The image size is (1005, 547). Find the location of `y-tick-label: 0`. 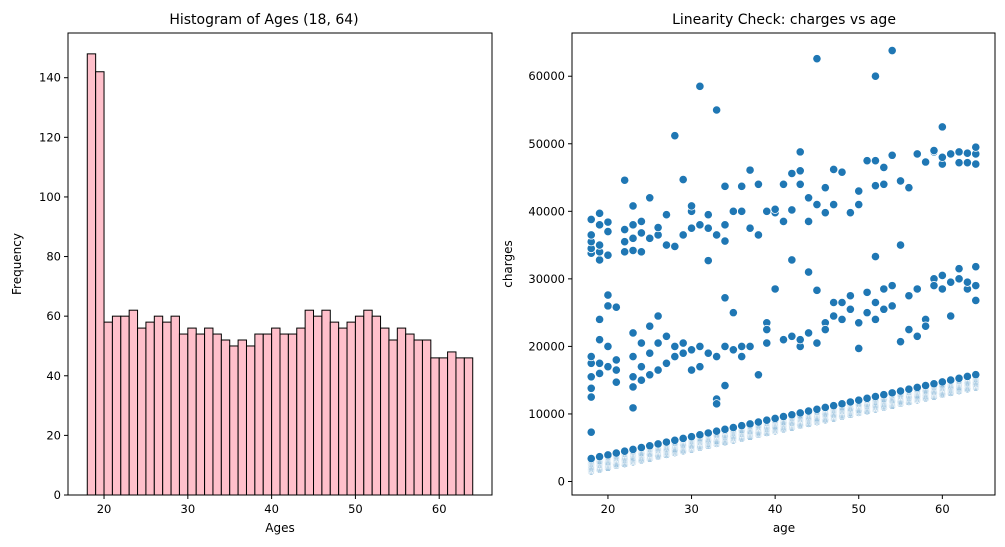

y-tick-label: 0 is located at coordinates (57, 495).